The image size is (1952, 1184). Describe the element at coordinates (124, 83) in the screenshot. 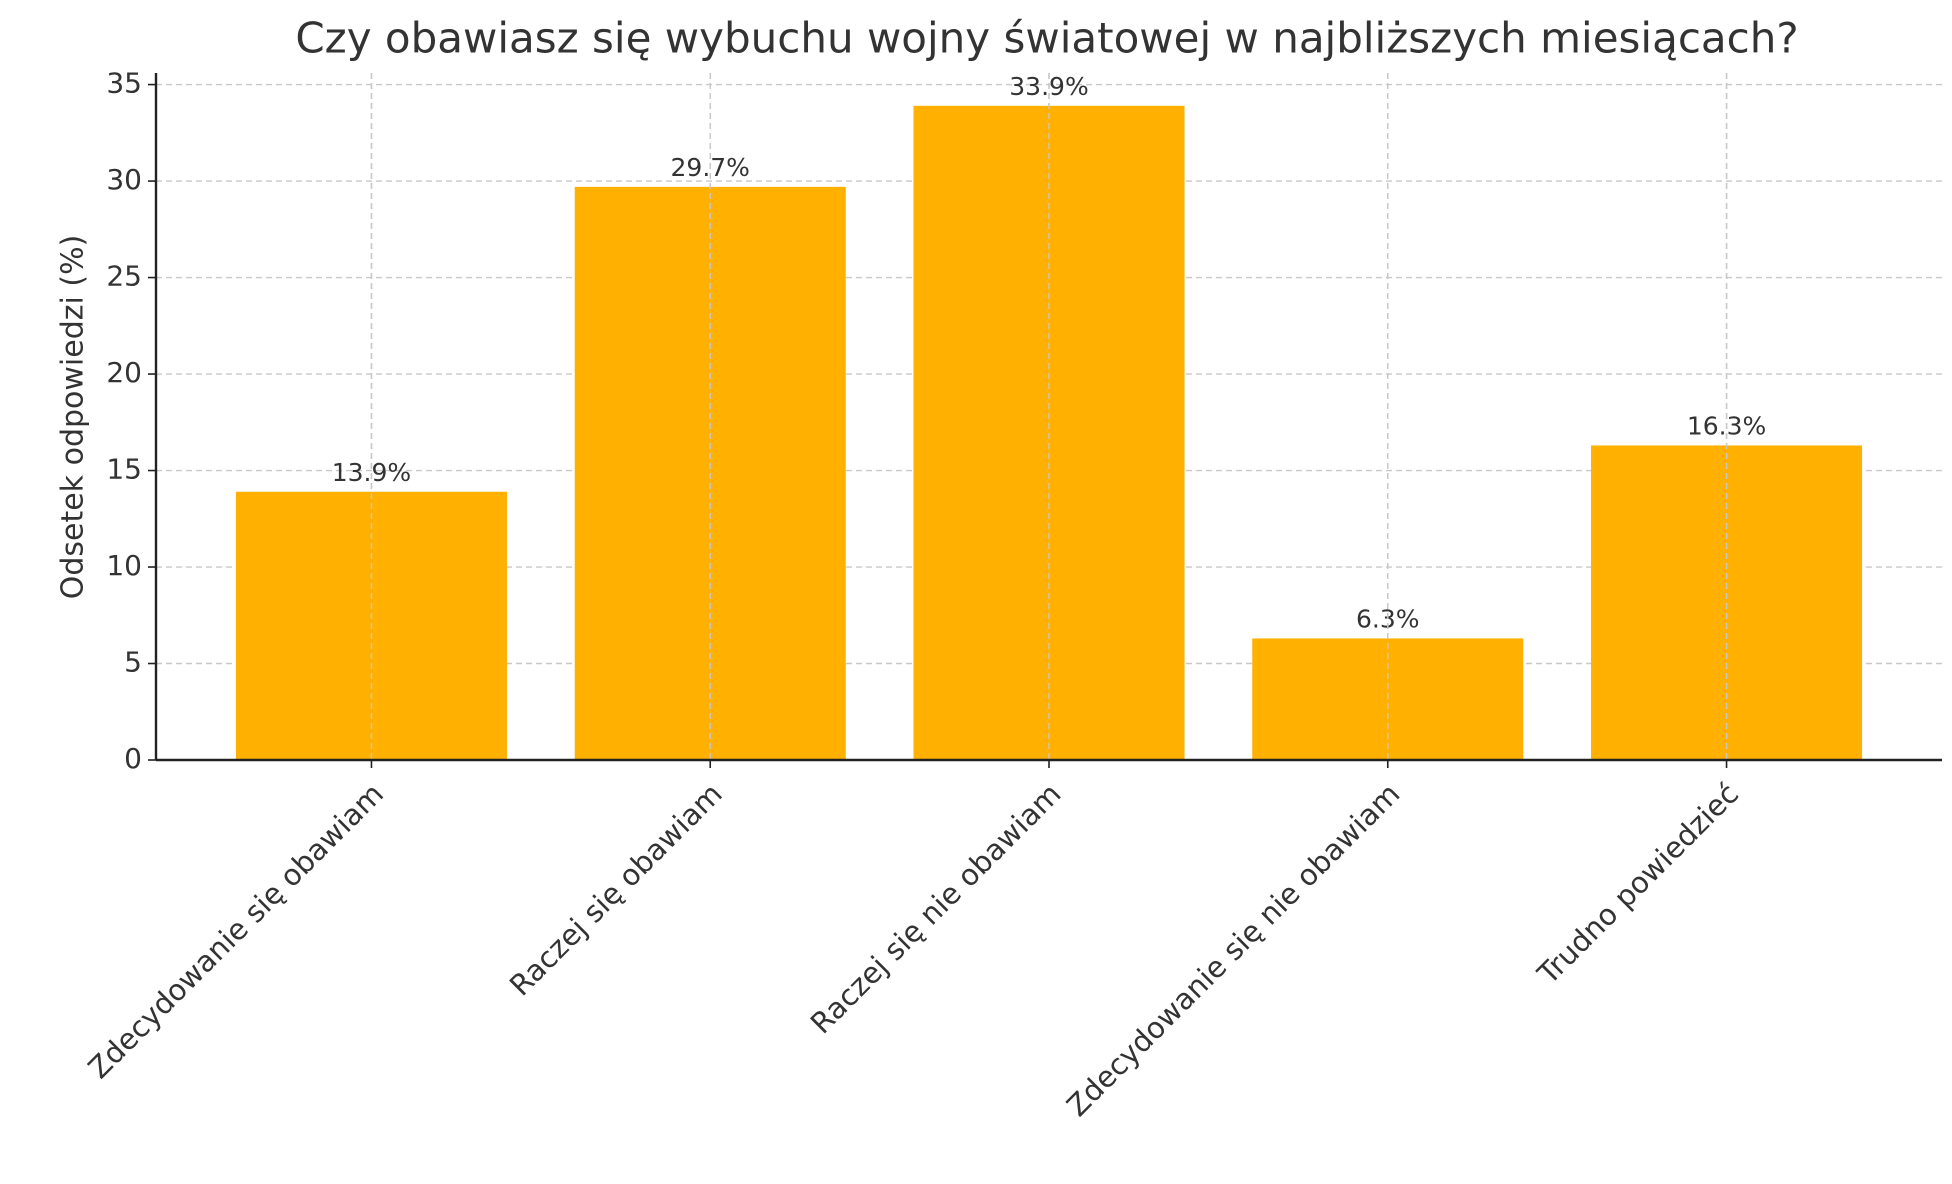

I see `y-tick-label: 35` at that location.